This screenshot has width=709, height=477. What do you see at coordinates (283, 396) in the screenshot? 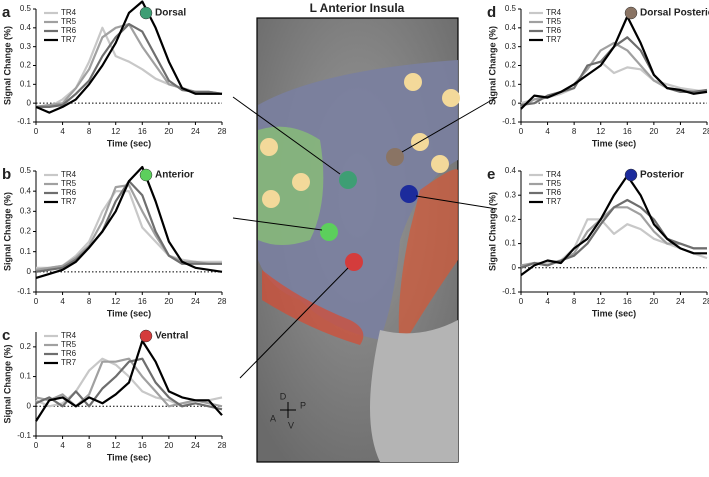
I see `orientation-label: D` at bounding box center [283, 396].